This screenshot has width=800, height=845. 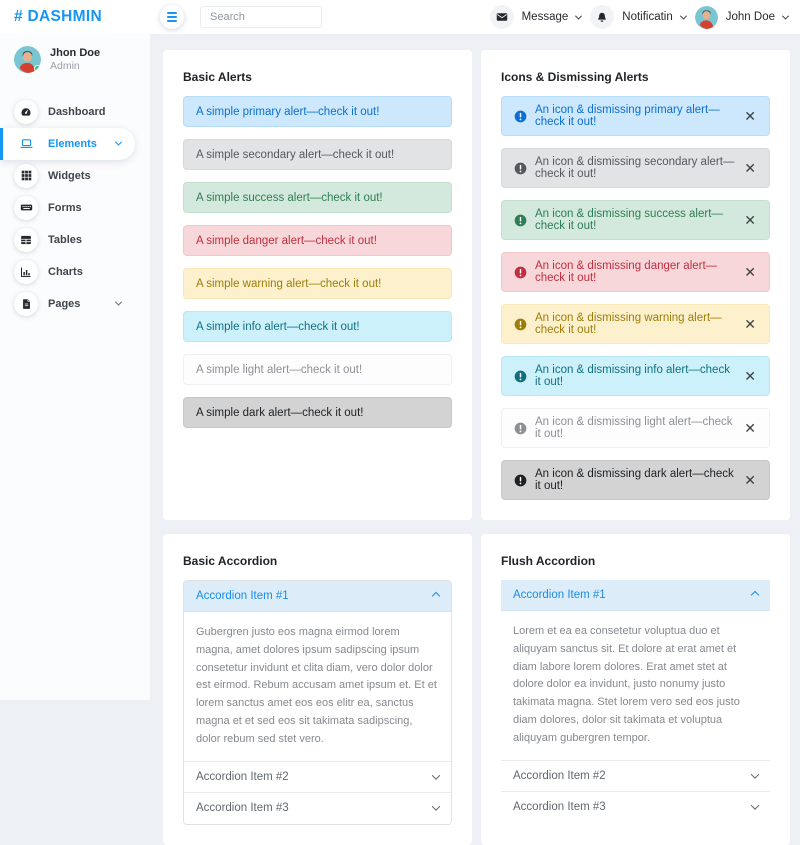 What do you see at coordinates (536, 17) in the screenshot?
I see `message-dropdown: Message` at bounding box center [536, 17].